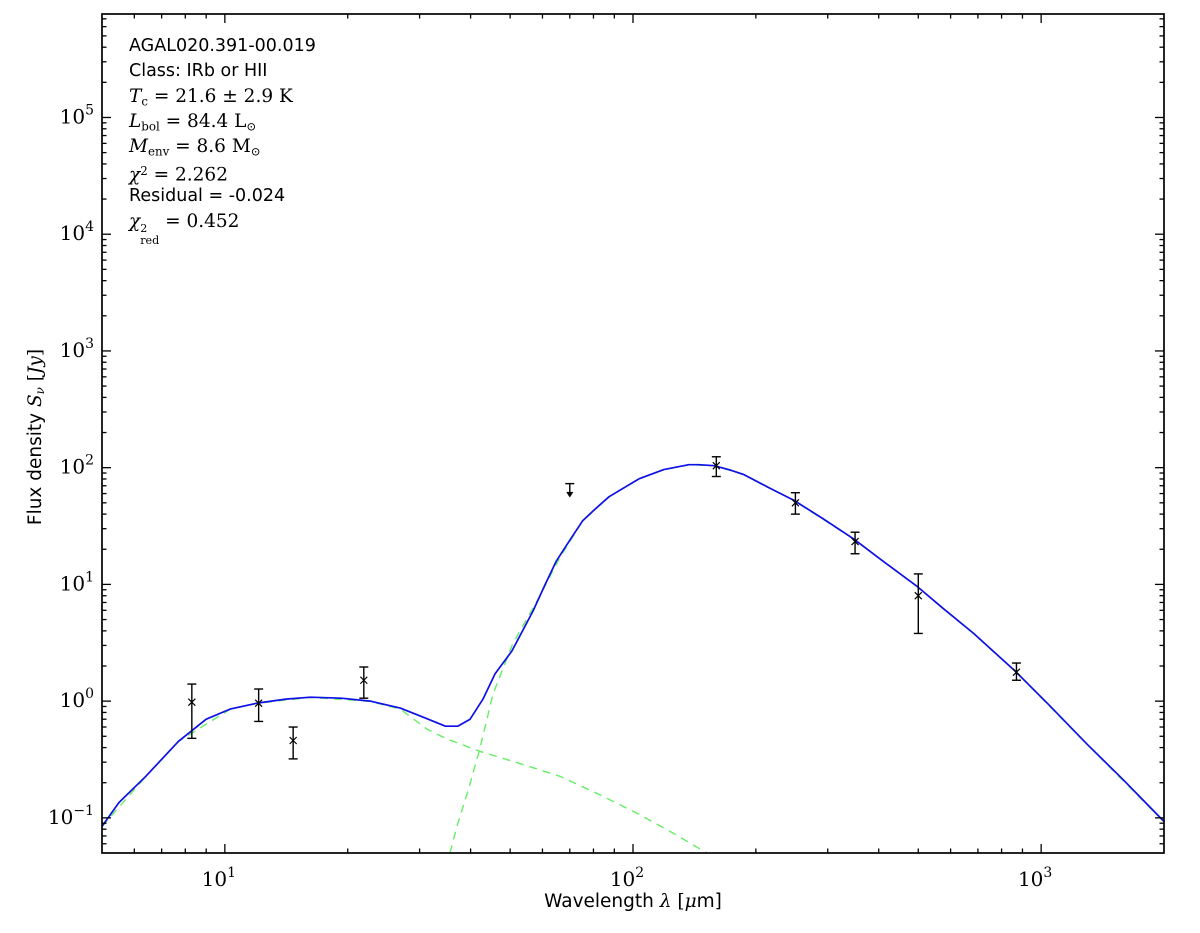 Image resolution: width=1200 pixels, height=933 pixels. Describe the element at coordinates (144, 101) in the screenshot. I see `tc-subscript: c` at that location.